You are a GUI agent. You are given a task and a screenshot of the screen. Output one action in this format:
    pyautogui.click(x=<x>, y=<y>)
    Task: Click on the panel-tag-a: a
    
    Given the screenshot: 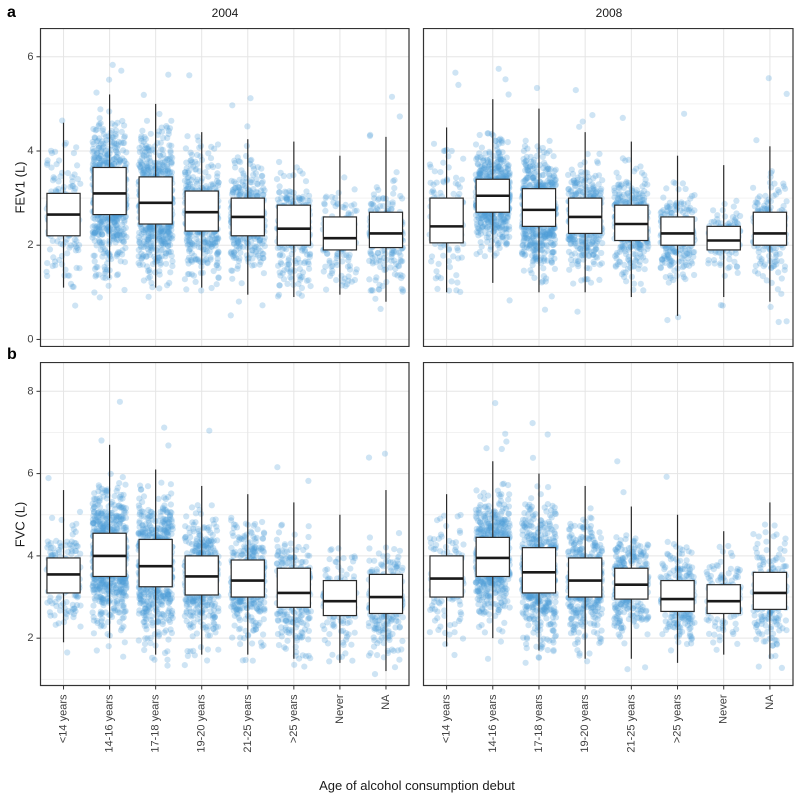 What is the action you would take?
    pyautogui.click(x=11, y=12)
    